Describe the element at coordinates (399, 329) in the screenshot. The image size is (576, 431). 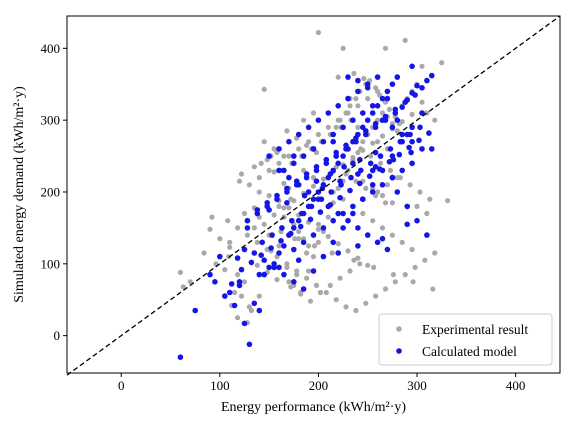
I see `legend-marker-experimental` at that location.